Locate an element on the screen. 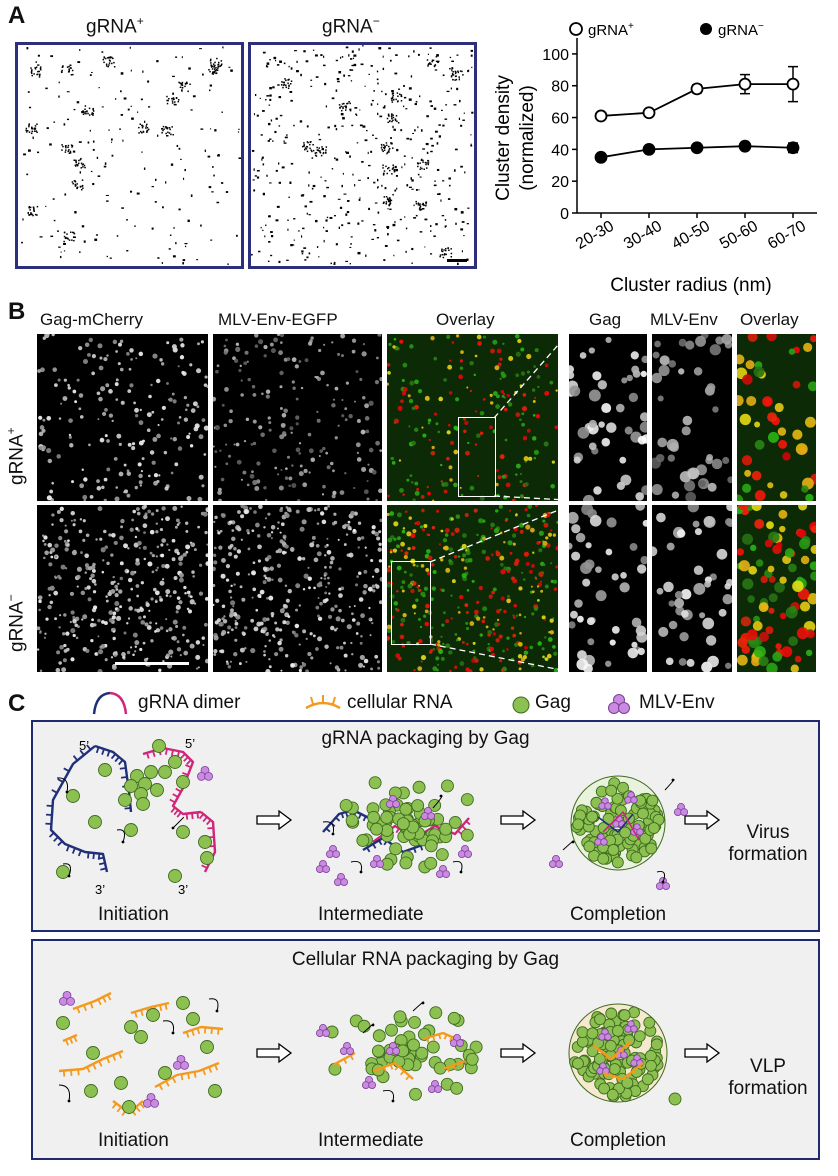  legend-marker-filled is located at coordinates (706, 29).